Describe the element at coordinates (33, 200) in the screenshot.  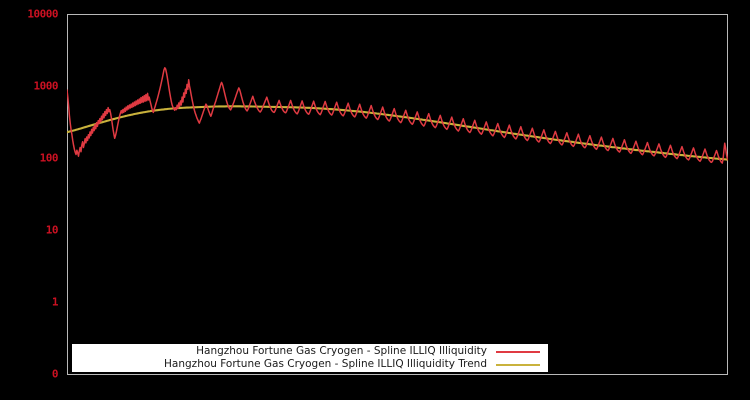
I see `y-axis: 10000 1000 100 10 1 0` at that location.